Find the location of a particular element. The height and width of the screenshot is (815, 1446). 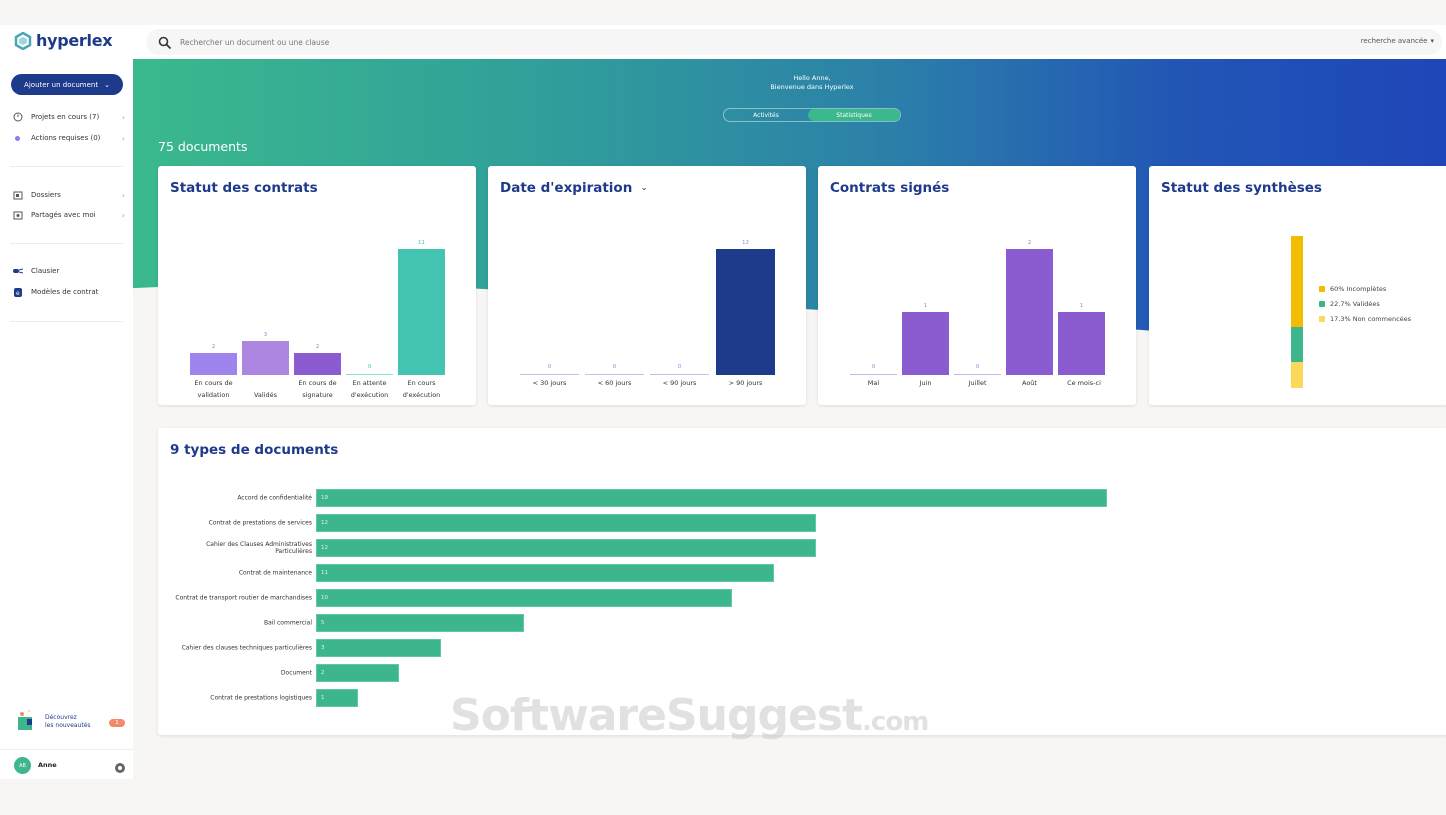

card-title-dropdown: Date d'expiration ⌄ is located at coordinates (574, 188).